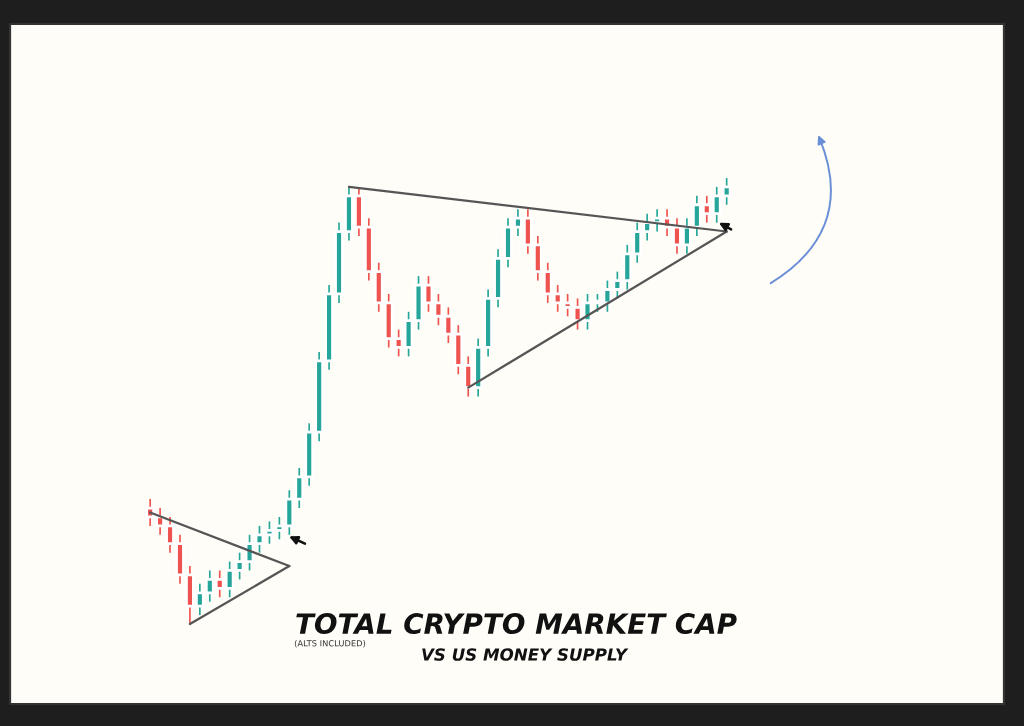  Describe the element at coordinates (525, 654) in the screenshot. I see `text: VS US MONEY SUPPLY` at that location.